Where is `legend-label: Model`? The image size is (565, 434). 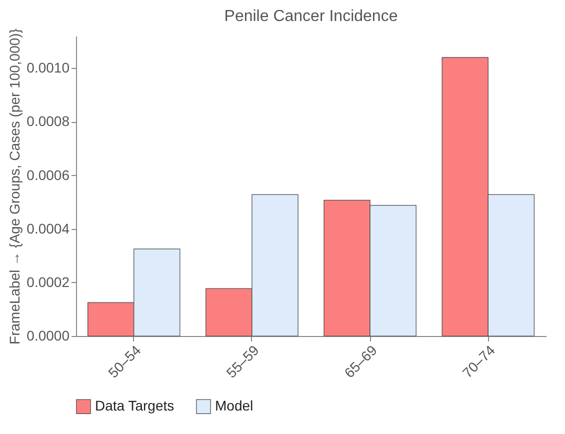 legend-label: Model is located at coordinates (234, 406).